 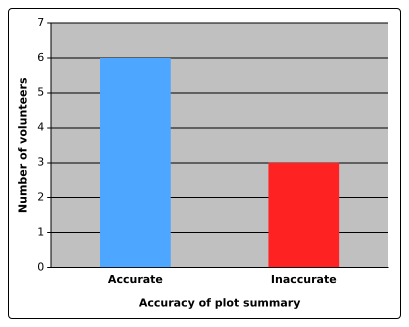 What do you see at coordinates (40, 92) in the screenshot?
I see `y-tick-label: 5` at bounding box center [40, 92].